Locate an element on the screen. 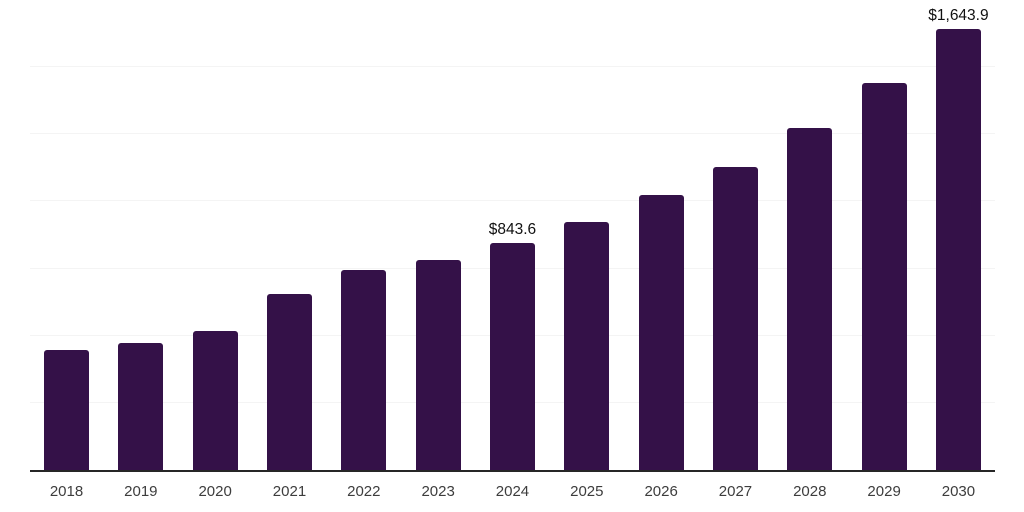 The width and height of the screenshot is (1024, 512). bar-value-label-2030: $1,643.9 is located at coordinates (958, 15).